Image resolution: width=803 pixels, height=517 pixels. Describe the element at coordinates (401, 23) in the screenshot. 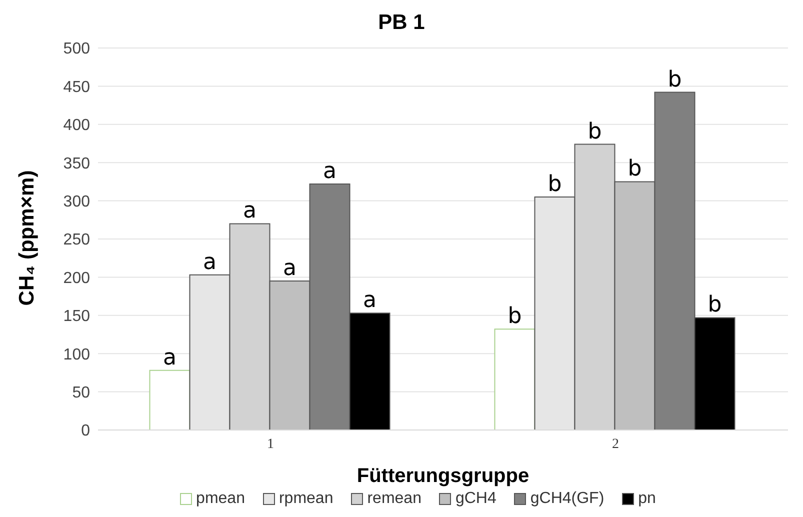

I see `chart-title: PB 1` at that location.